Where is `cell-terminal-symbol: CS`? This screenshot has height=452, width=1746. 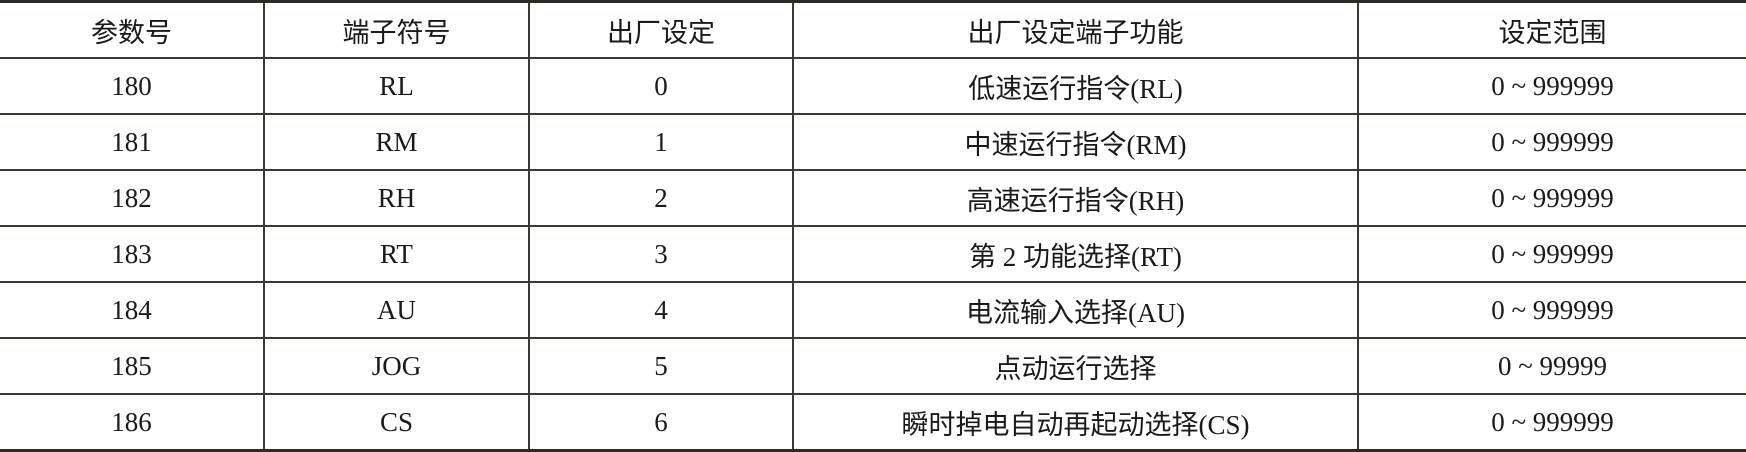 cell-terminal-symbol: CS is located at coordinates (396, 422).